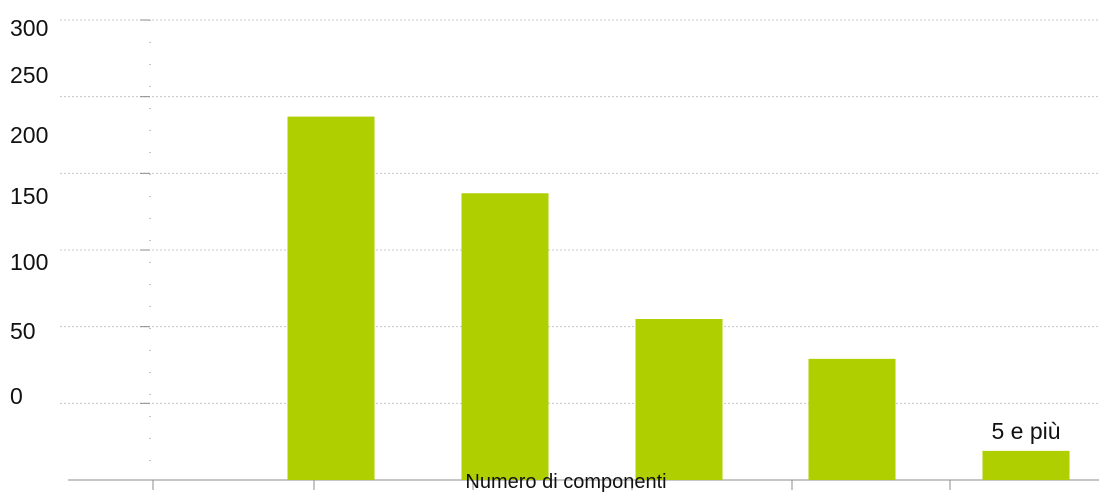 Image resolution: width=1099 pixels, height=494 pixels. What do you see at coordinates (29, 196) in the screenshot?
I see `y-tick-label: 150` at bounding box center [29, 196].